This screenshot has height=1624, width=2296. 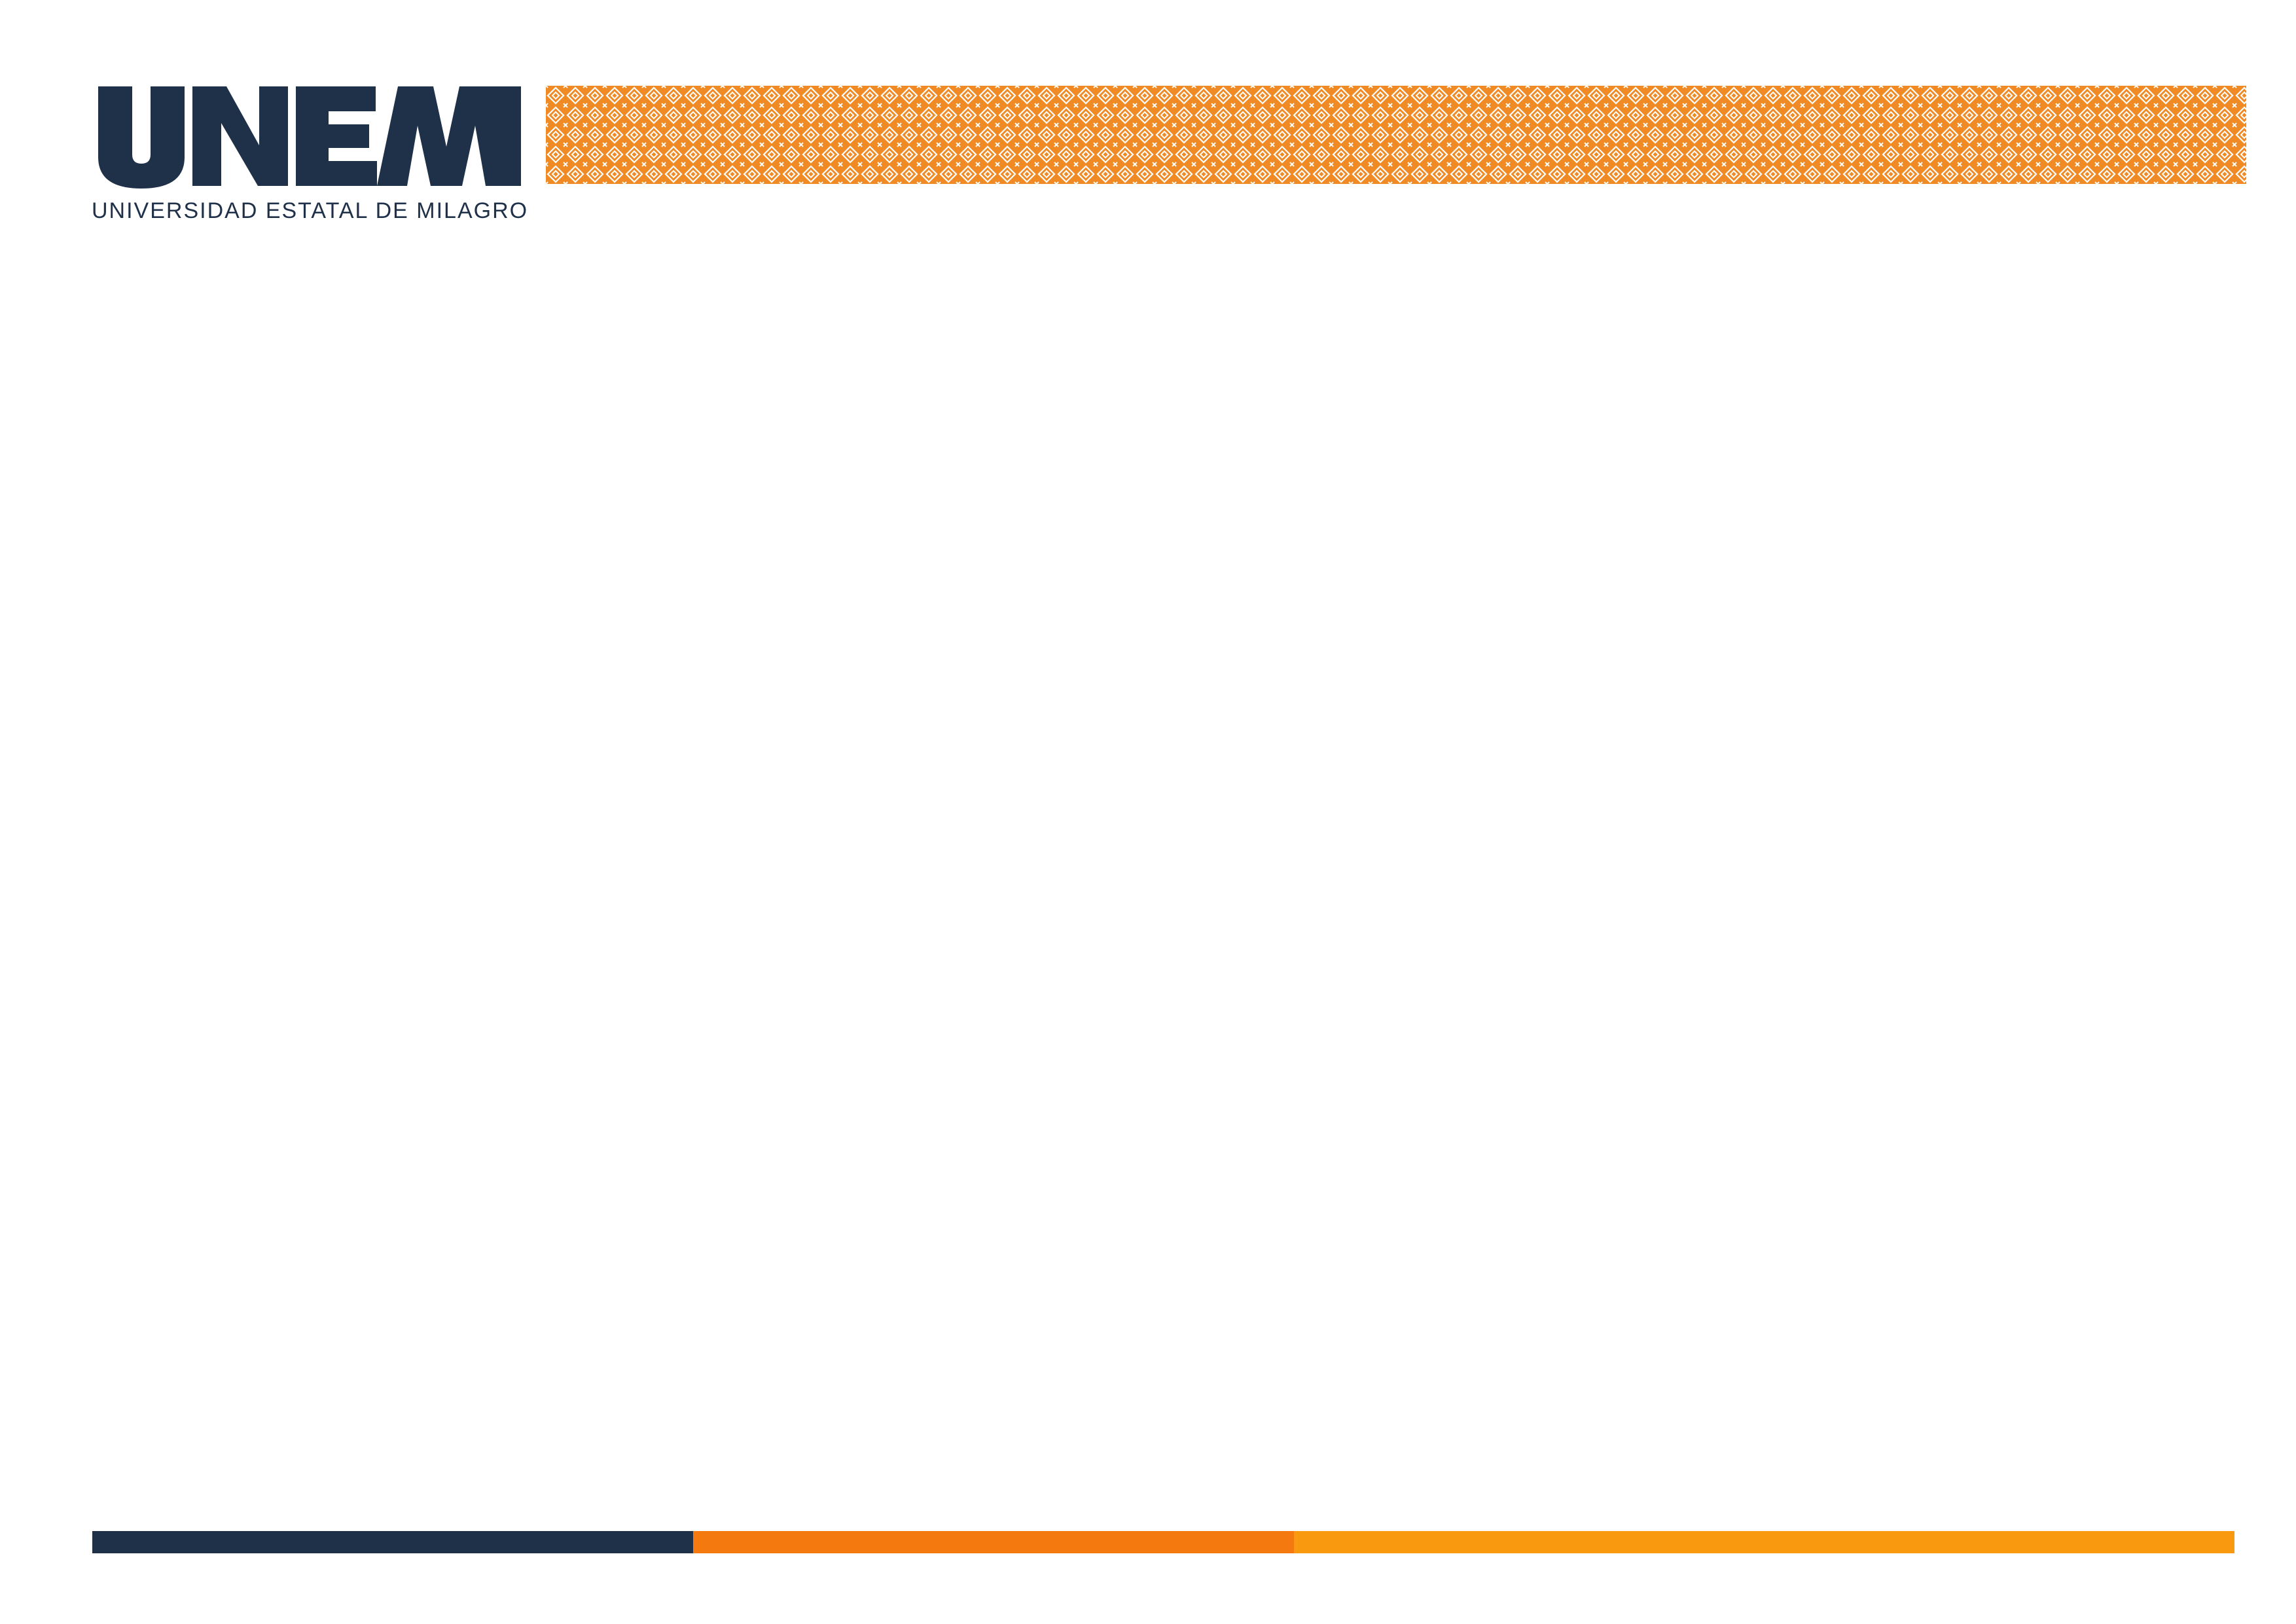 I want to click on logo-subtitle: UNIVERSIDAD ESTATAL DE MILAGRO, so click(x=310, y=210).